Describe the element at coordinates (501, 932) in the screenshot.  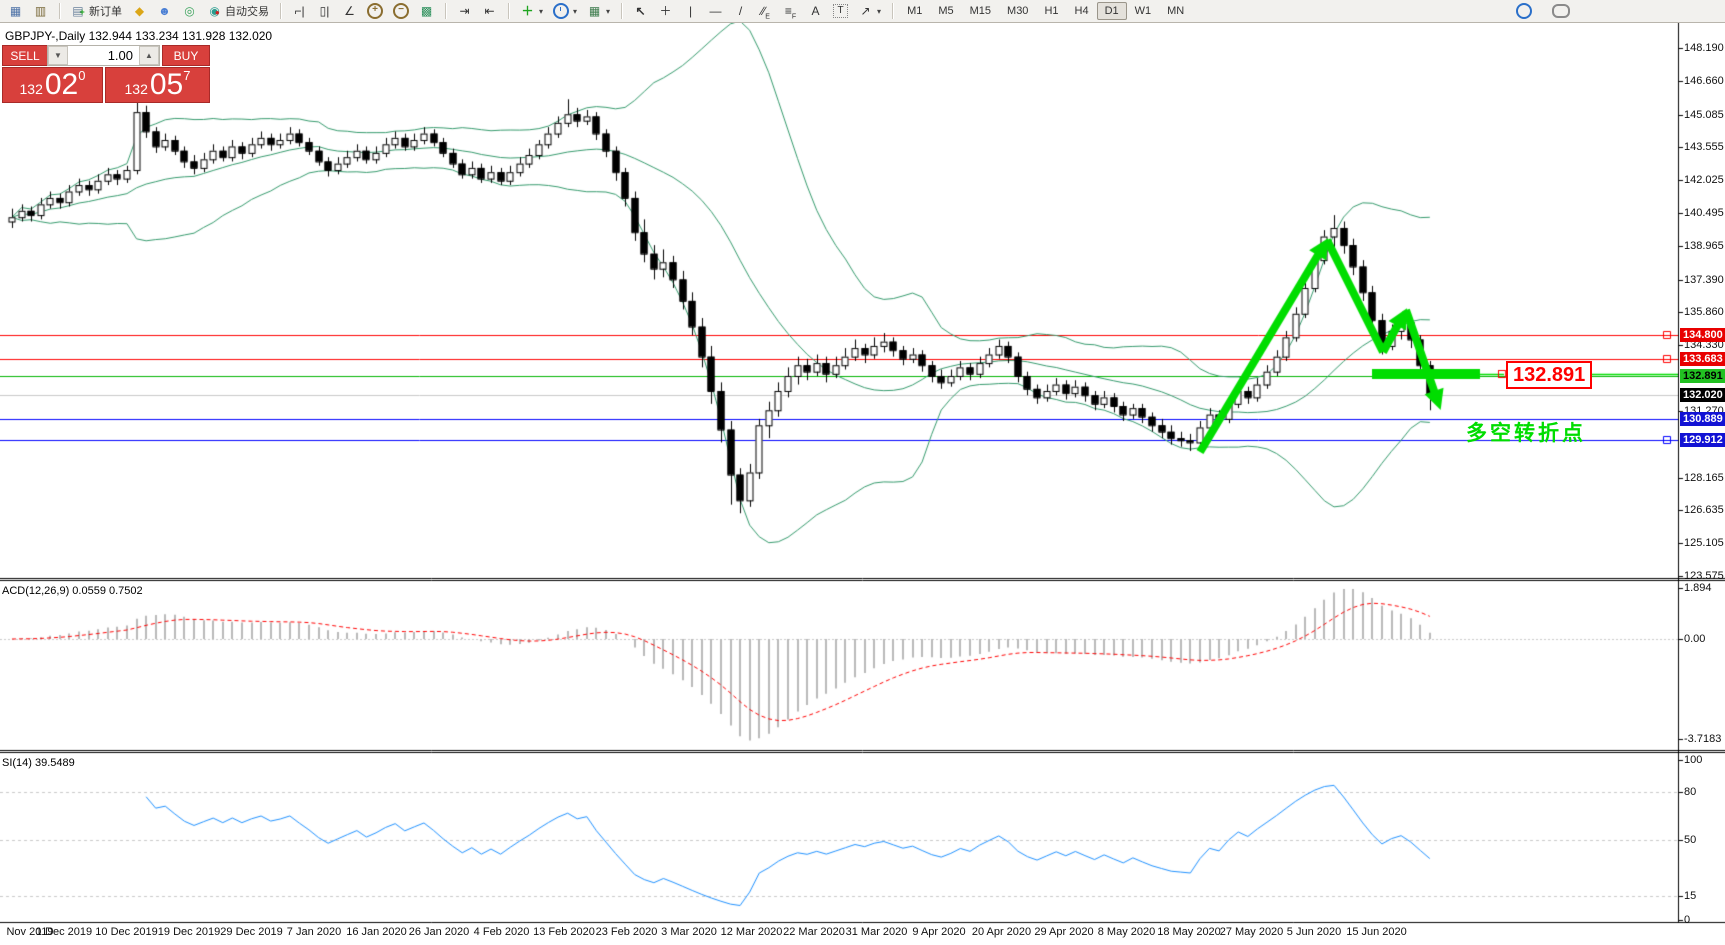
I see `date-label: 4 Feb 2020` at that location.